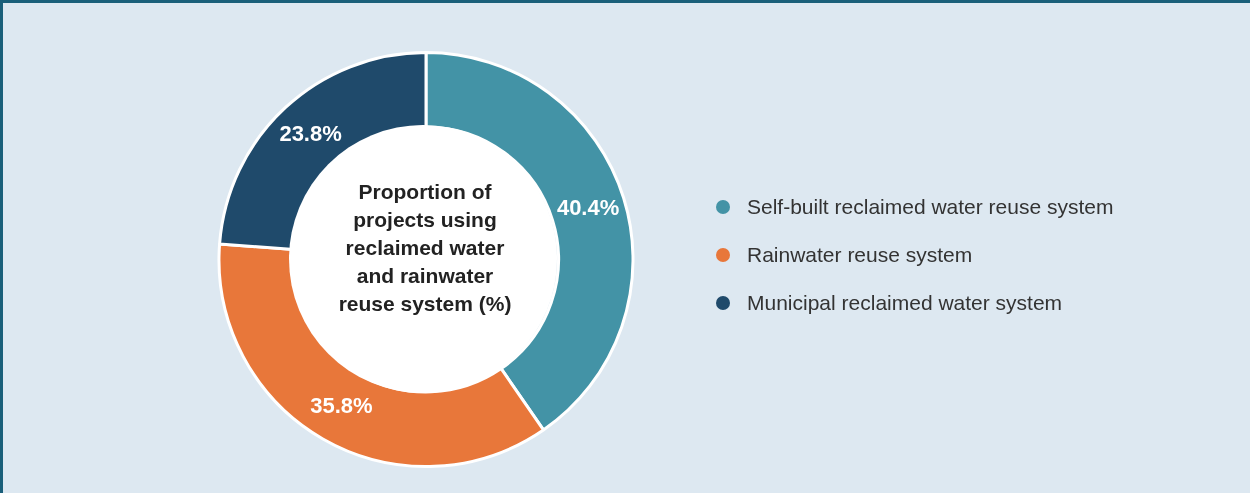 The width and height of the screenshot is (1250, 493). I want to click on data-label: 35.8%, so click(341, 405).